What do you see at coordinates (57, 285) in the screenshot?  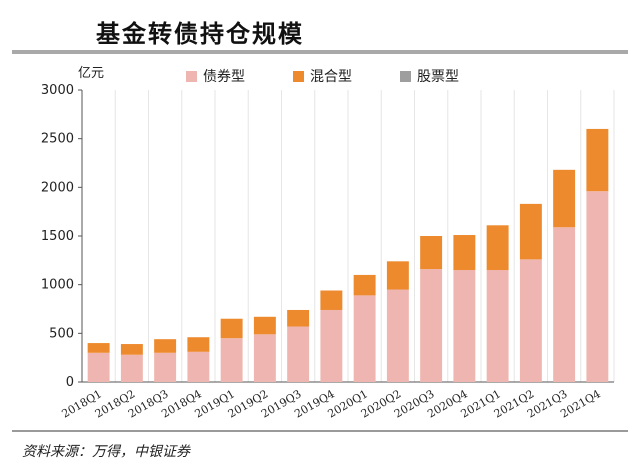 I see `y-tick-label: 1000` at bounding box center [57, 285].